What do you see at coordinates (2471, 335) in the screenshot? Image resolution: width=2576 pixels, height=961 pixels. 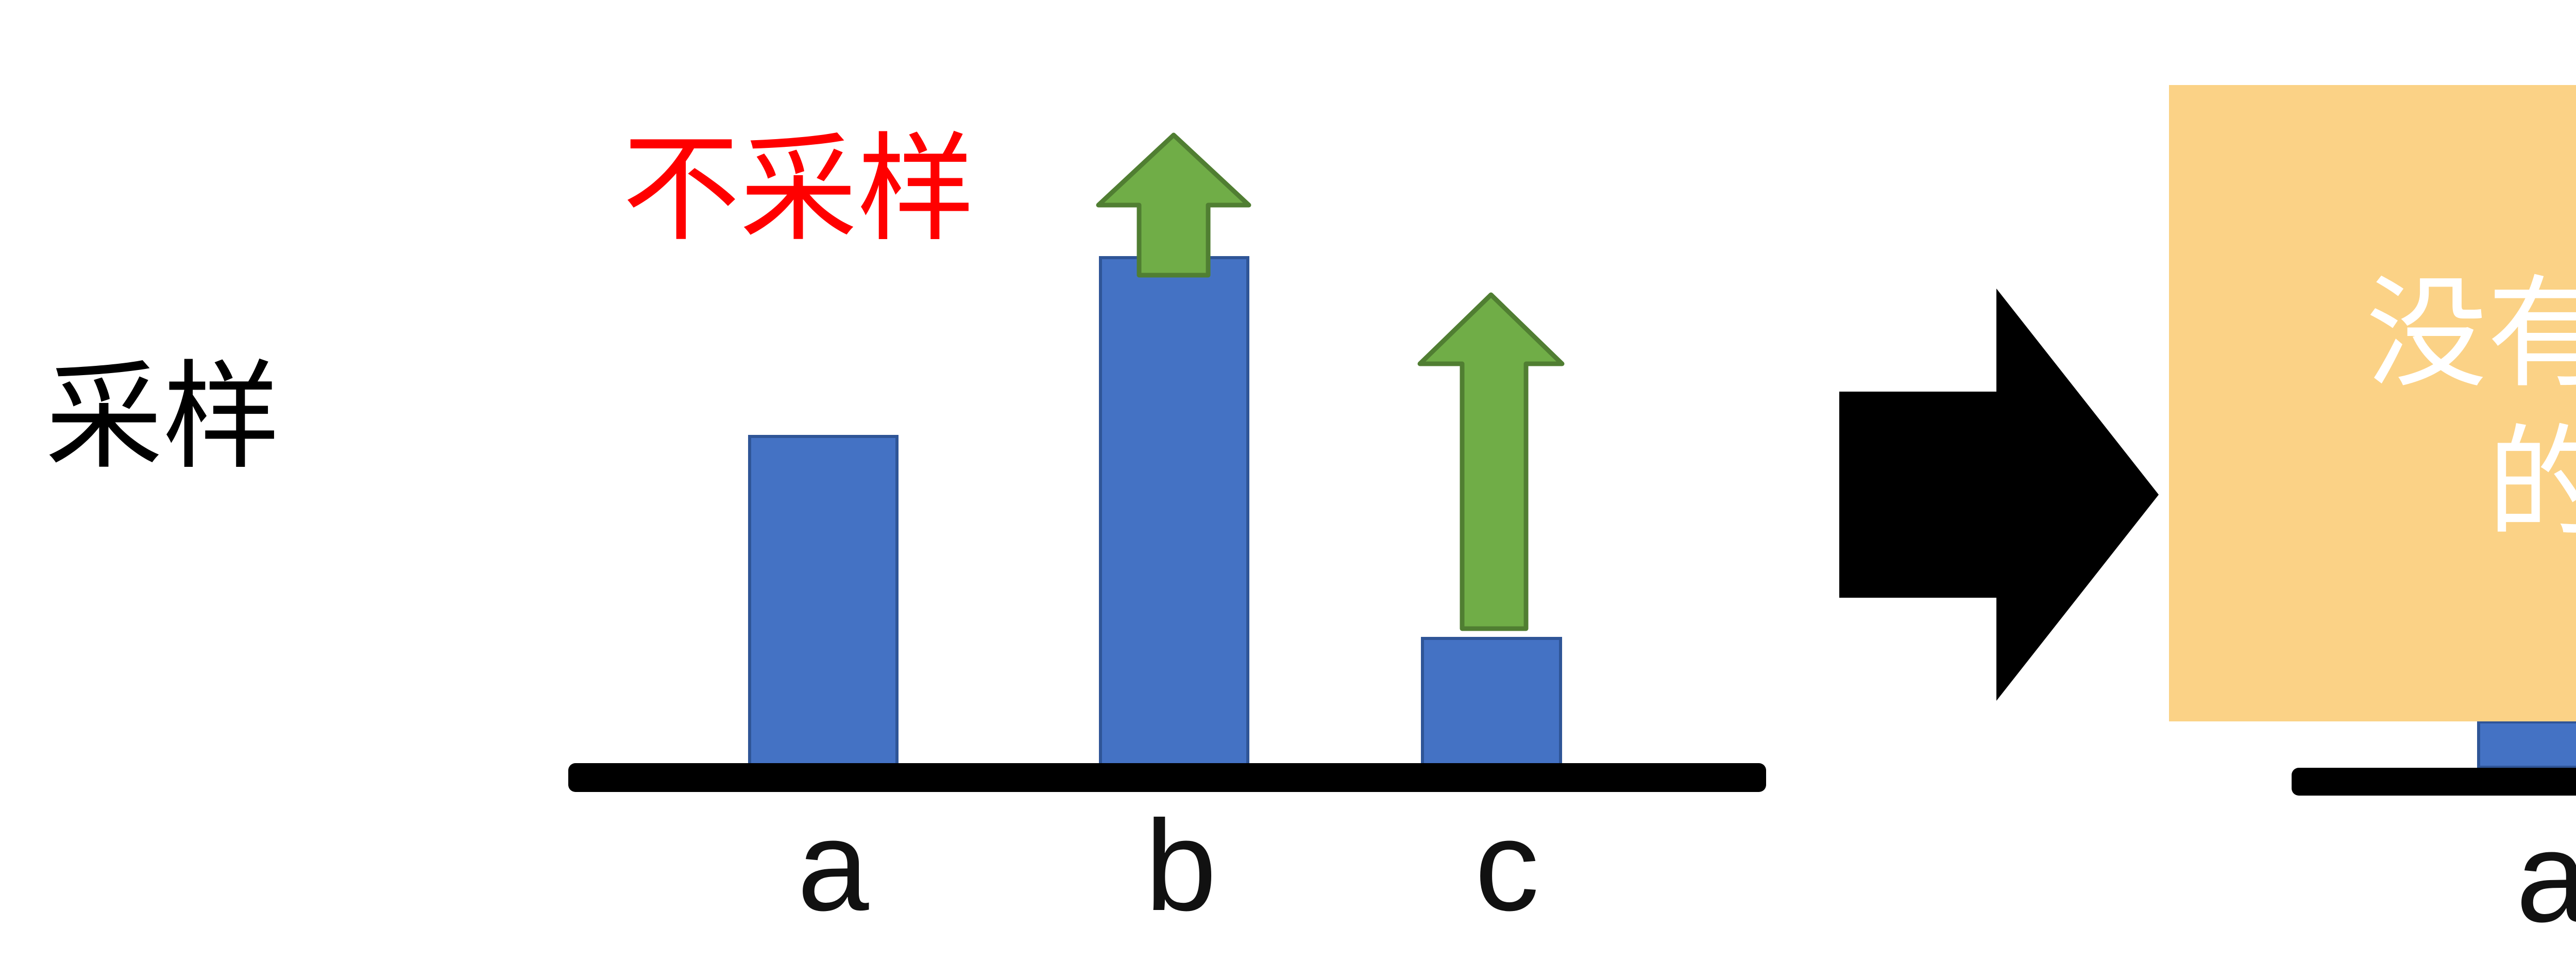 I see `callout-text-line-1: 没有被采样到的动作` at bounding box center [2471, 335].